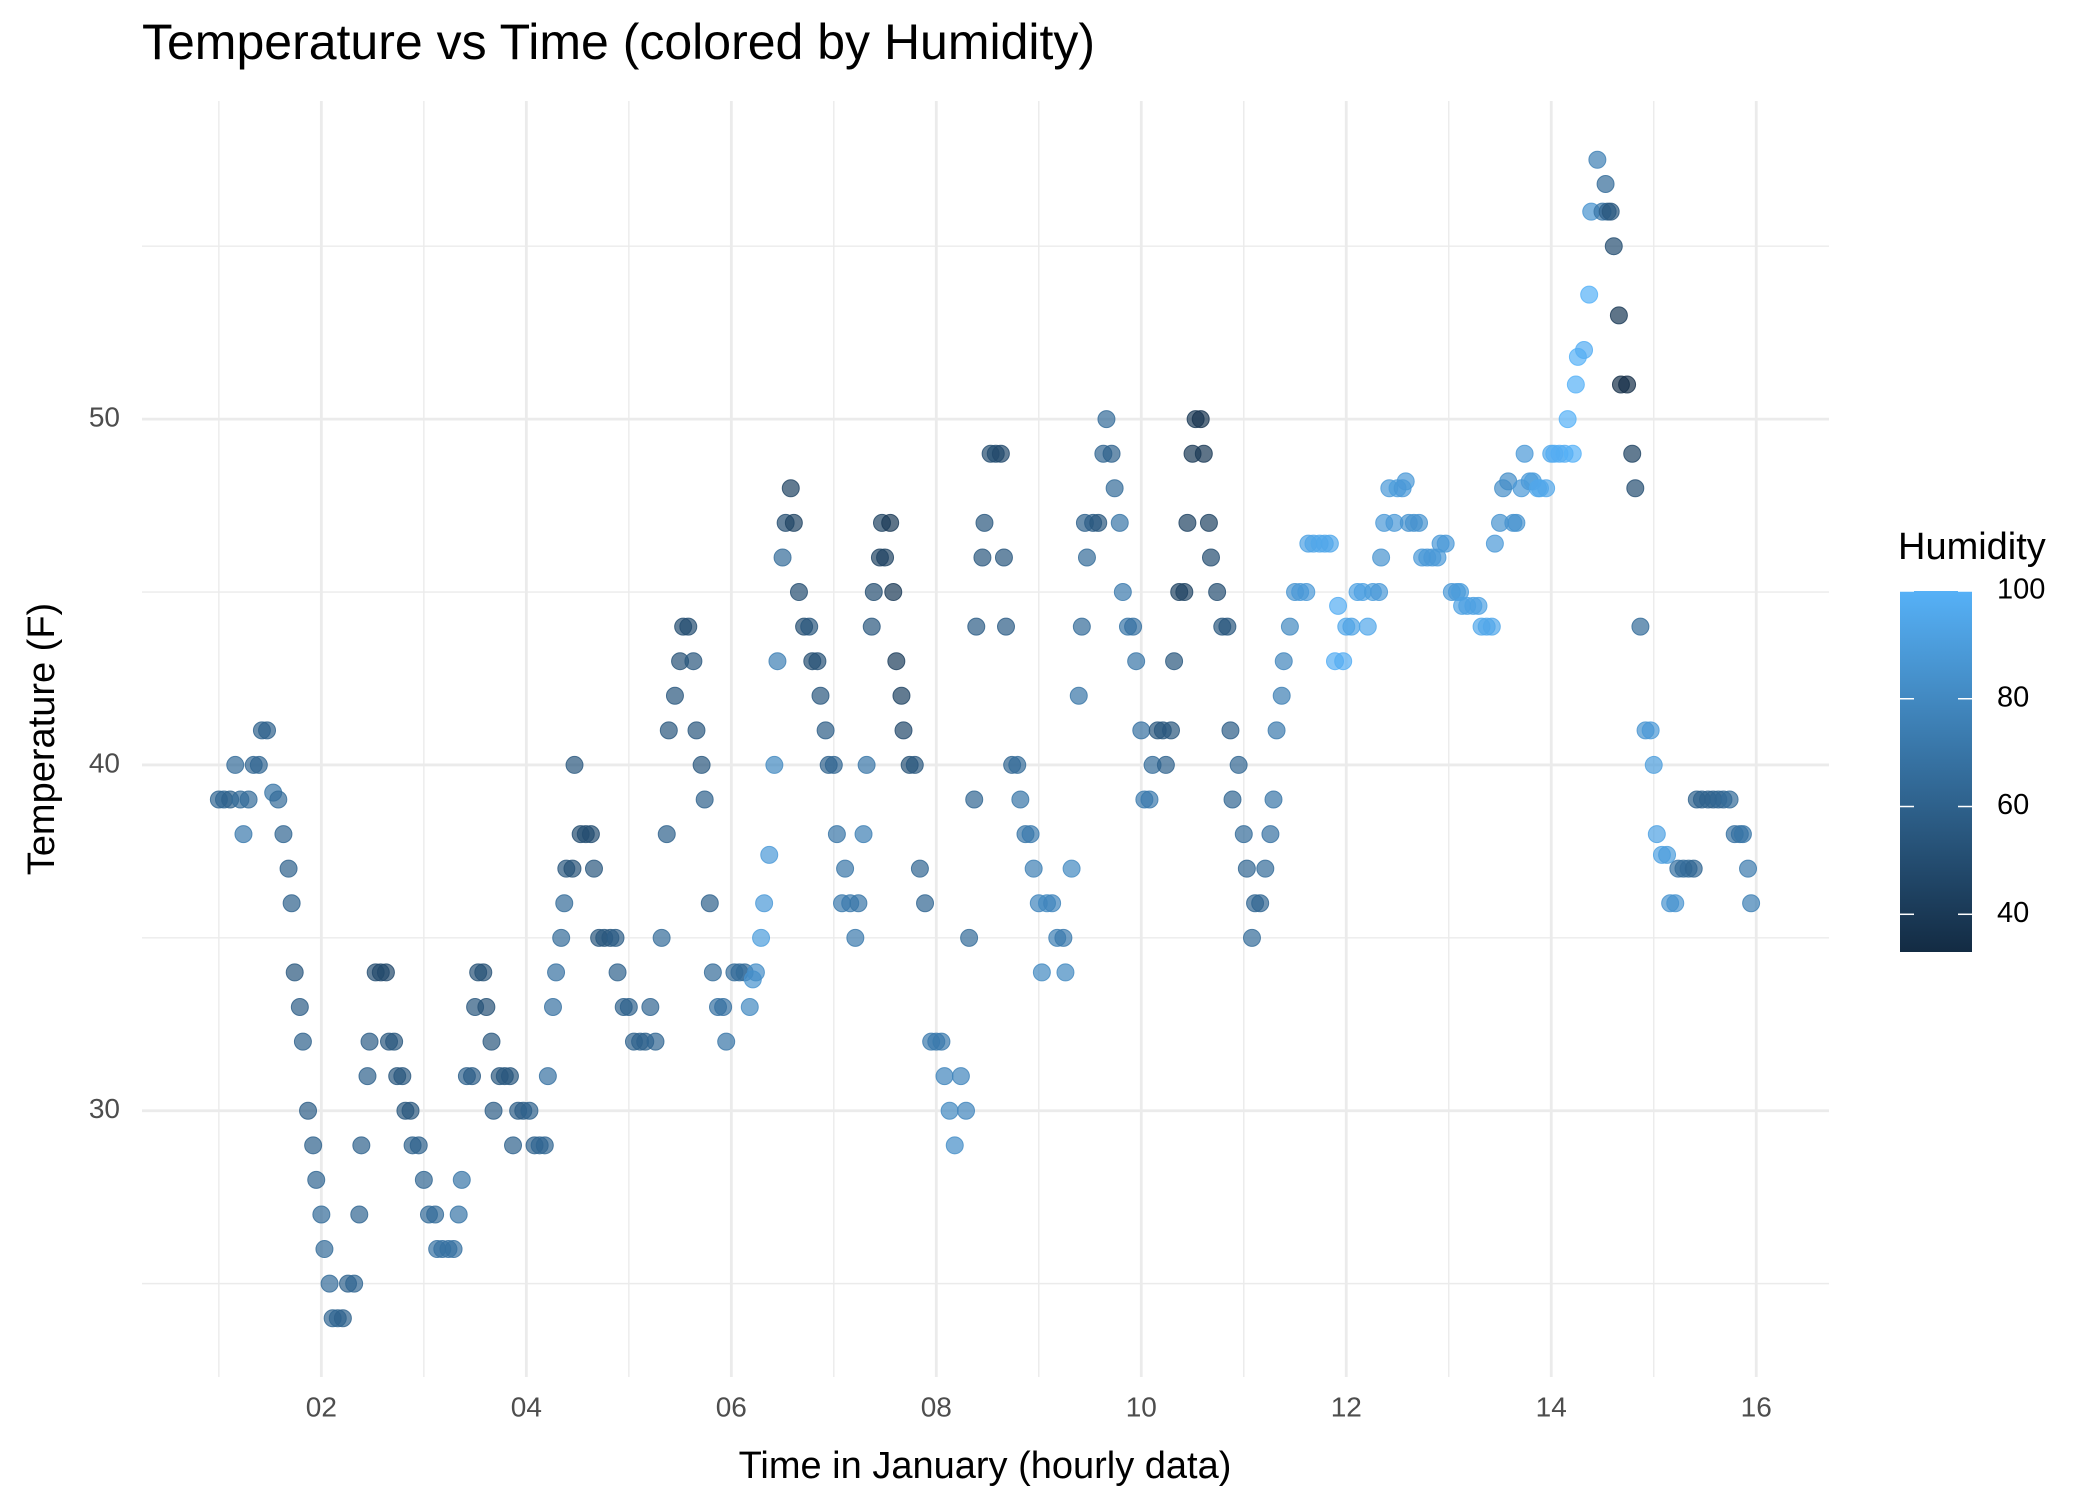 The image size is (2100, 1499). What do you see at coordinates (526, 1406) in the screenshot?
I see `x-tick-label: 04` at bounding box center [526, 1406].